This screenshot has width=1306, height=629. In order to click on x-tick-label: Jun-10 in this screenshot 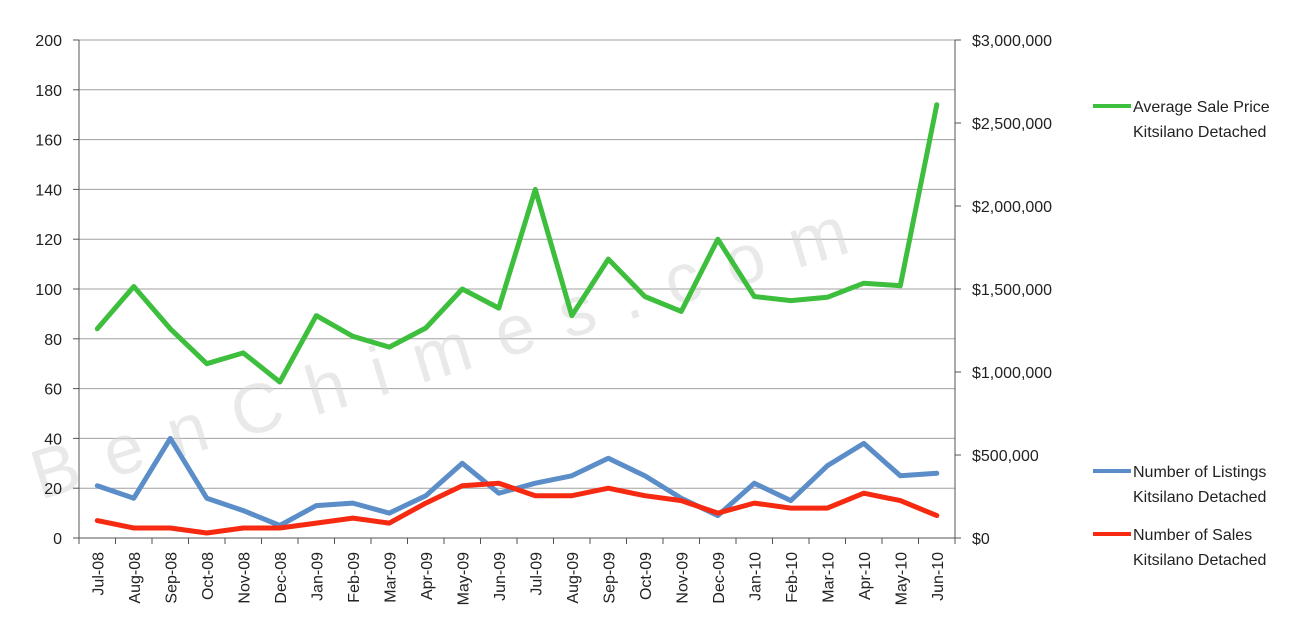, I will do `click(938, 576)`.